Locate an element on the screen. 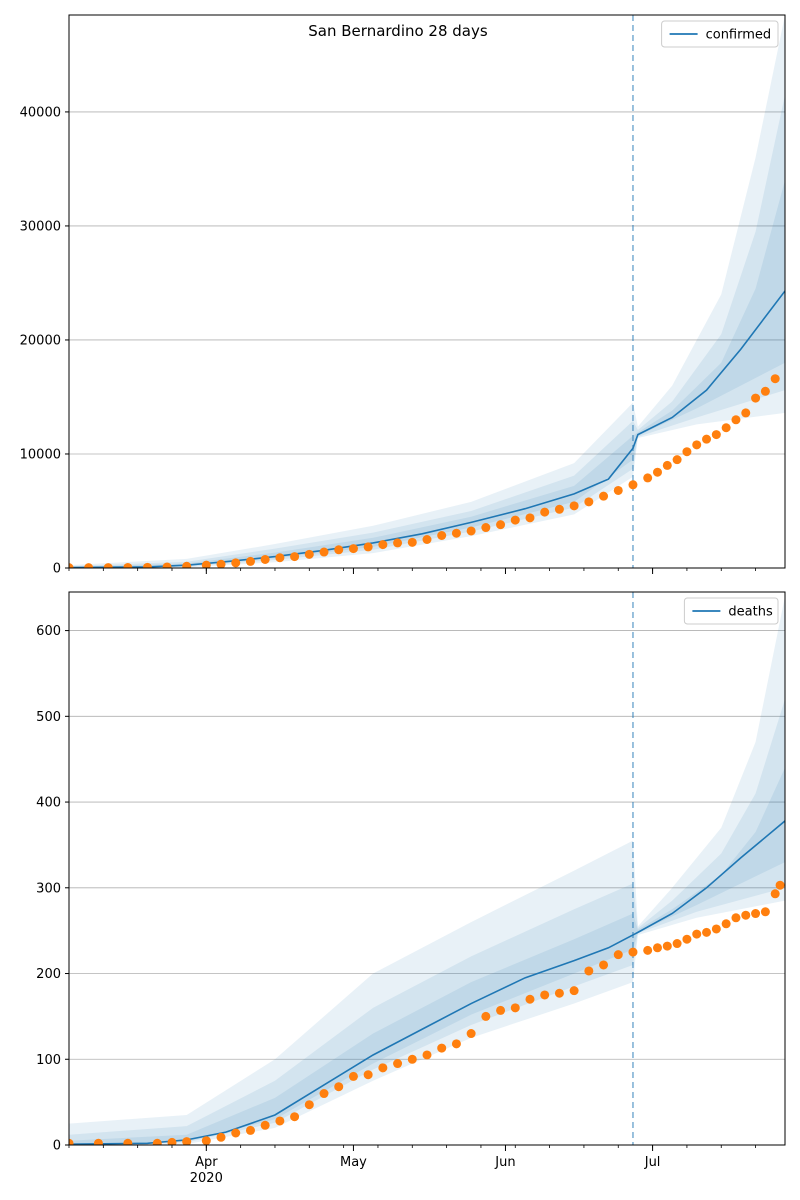  y-tick-label: 300 is located at coordinates (48, 888).